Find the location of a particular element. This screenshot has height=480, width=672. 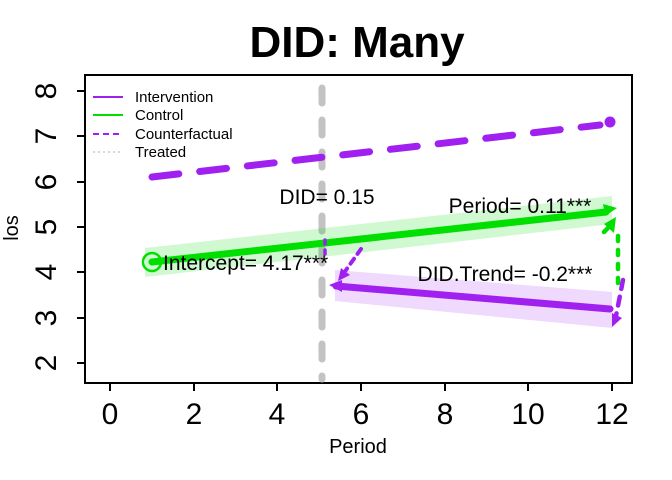

y-tick-2: 2 is located at coordinates (46, 363).